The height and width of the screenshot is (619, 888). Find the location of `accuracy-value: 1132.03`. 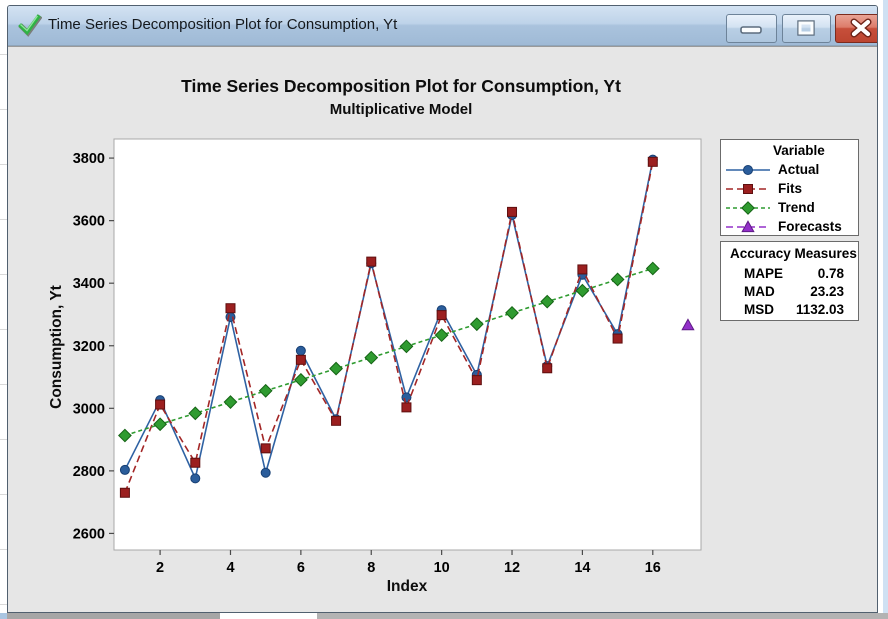

accuracy-value: 1132.03 is located at coordinates (819, 309).